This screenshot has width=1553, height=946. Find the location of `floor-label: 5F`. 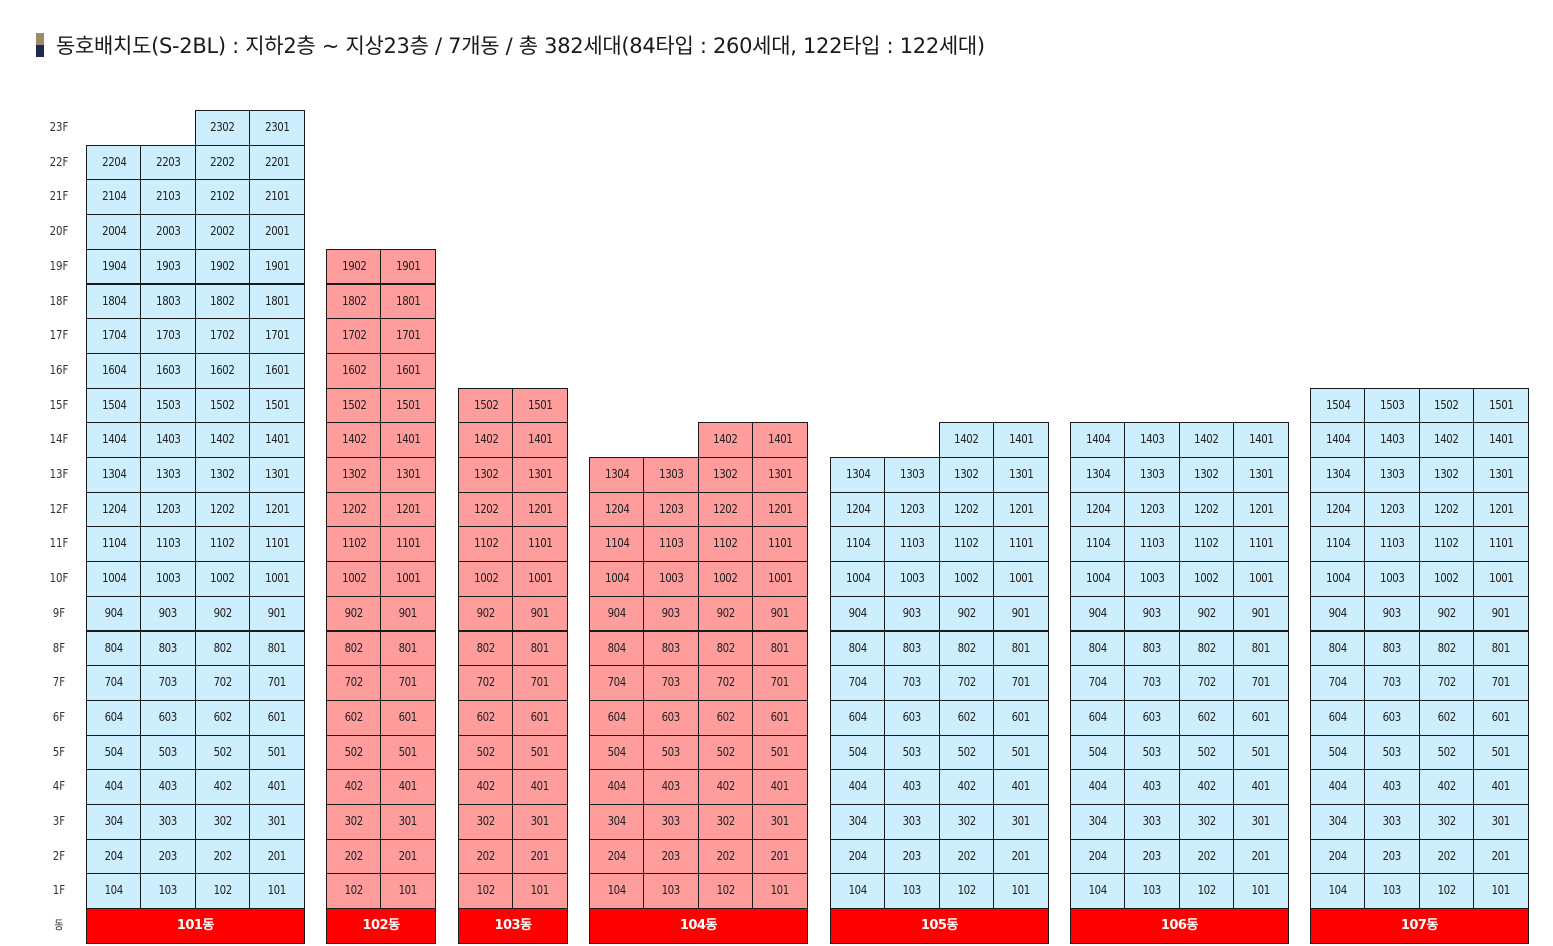

floor-label: 5F is located at coordinates (59, 751).